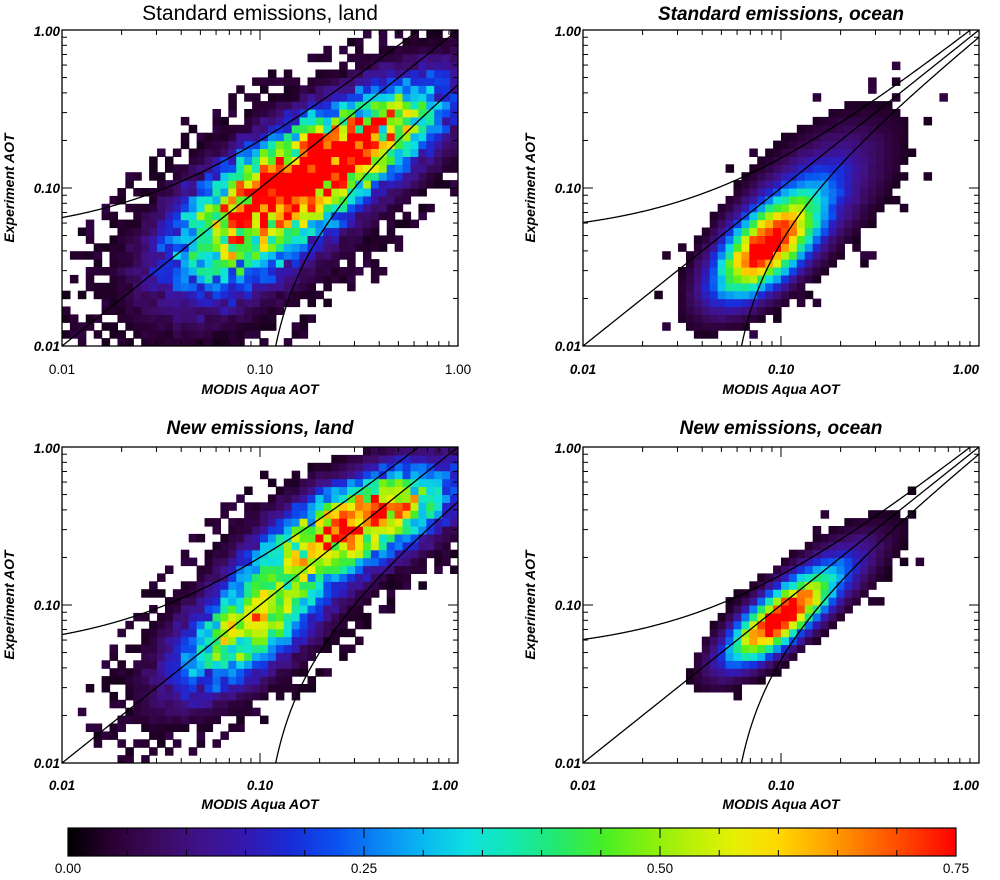 Image resolution: width=1000 pixels, height=880 pixels. What do you see at coordinates (780, 605) in the screenshot?
I see `axis-ticks` at bounding box center [780, 605].